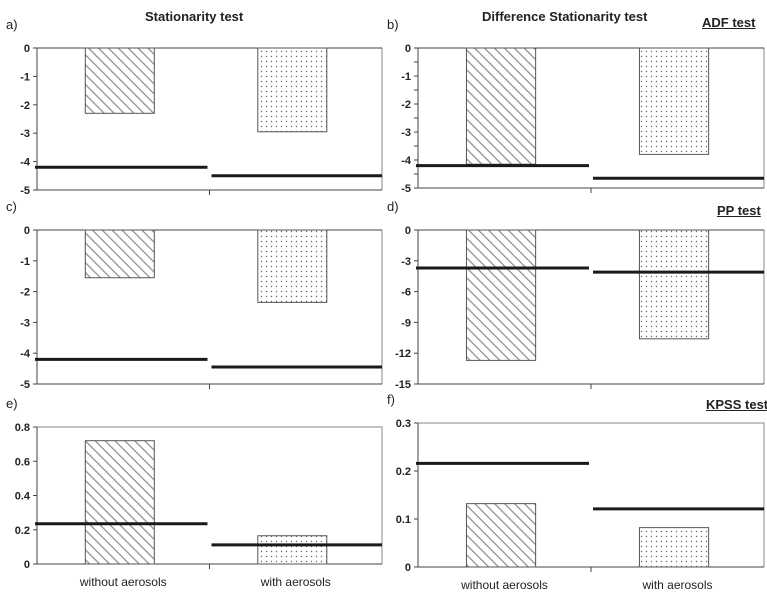 Image resolution: width=767 pixels, height=592 pixels. I want to click on y-tick-label: 0.1, so click(403, 520).